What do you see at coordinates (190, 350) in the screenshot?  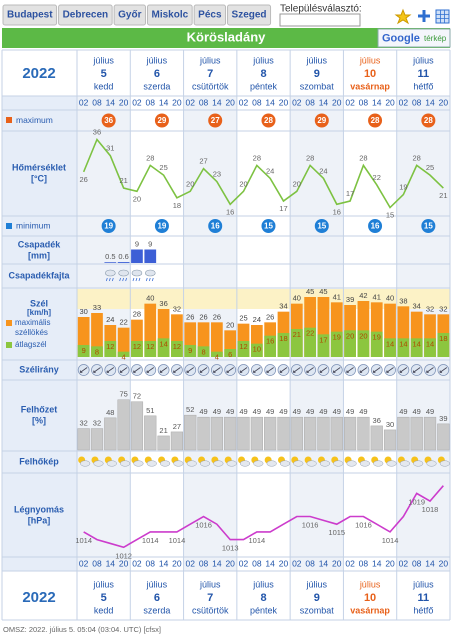 I see `data-label: 9` at bounding box center [190, 350].